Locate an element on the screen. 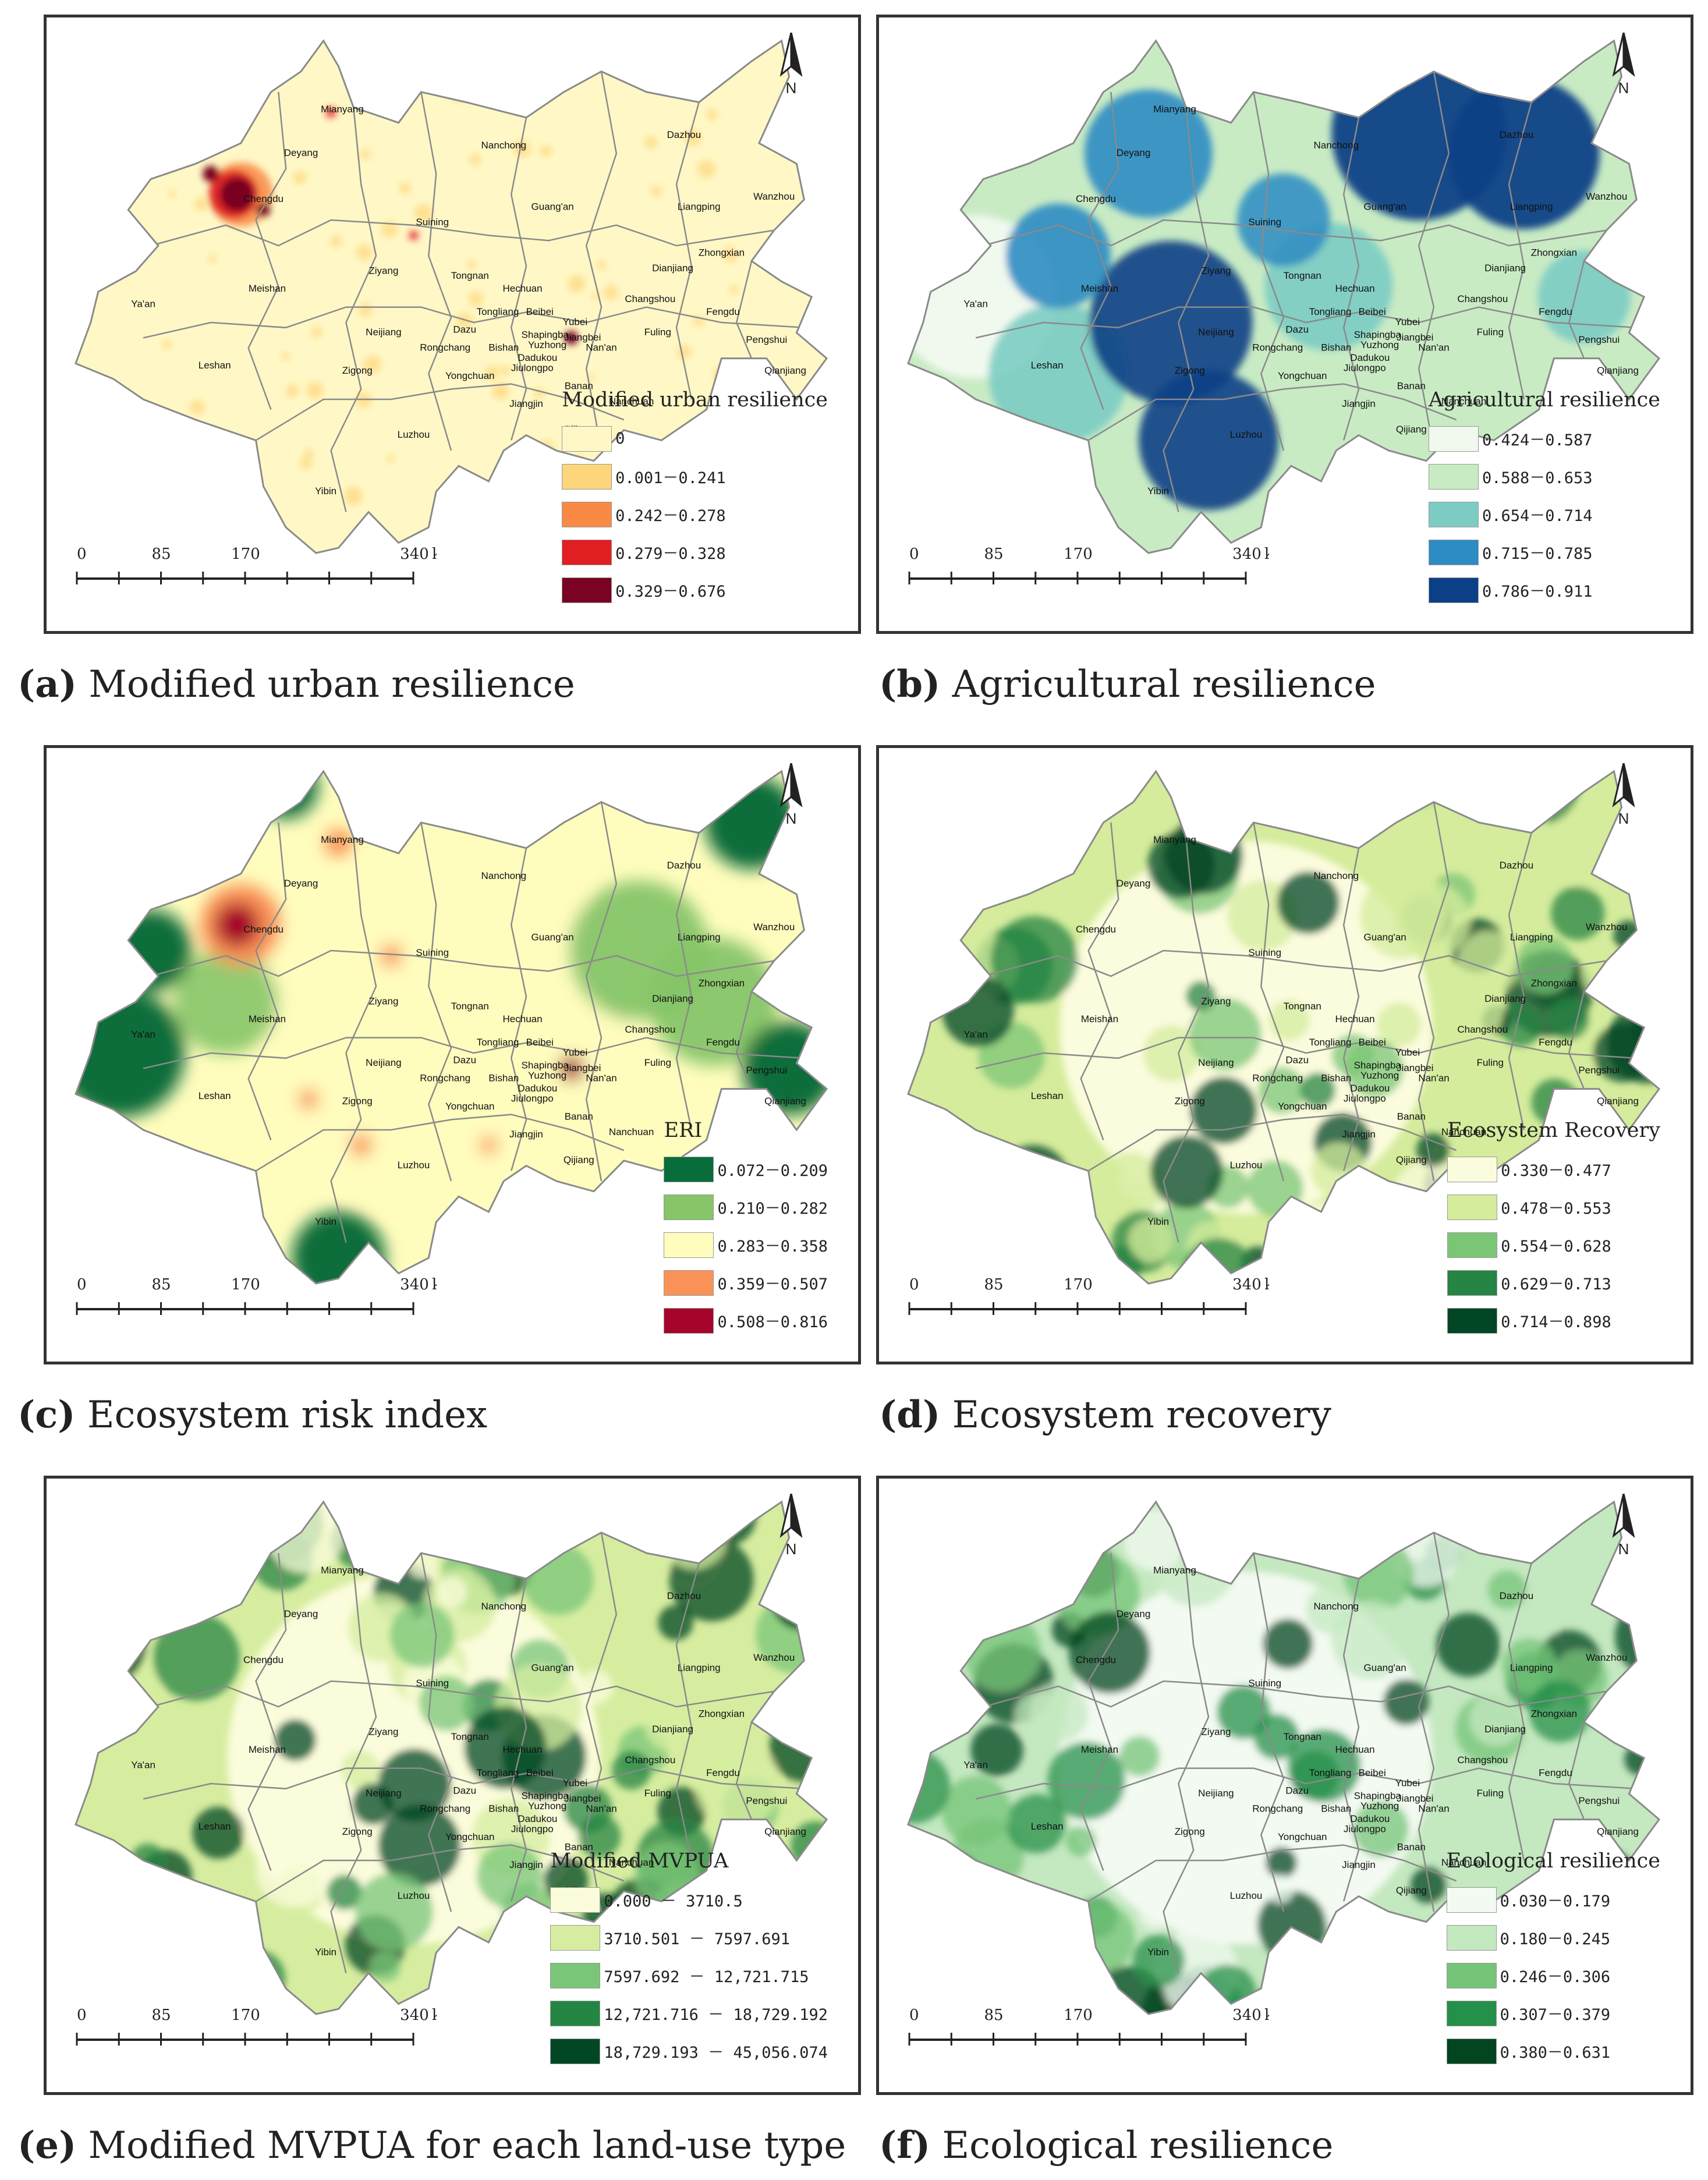 The width and height of the screenshot is (1708, 2180). legend-item: 0.714－0.898 is located at coordinates (1553, 1320).